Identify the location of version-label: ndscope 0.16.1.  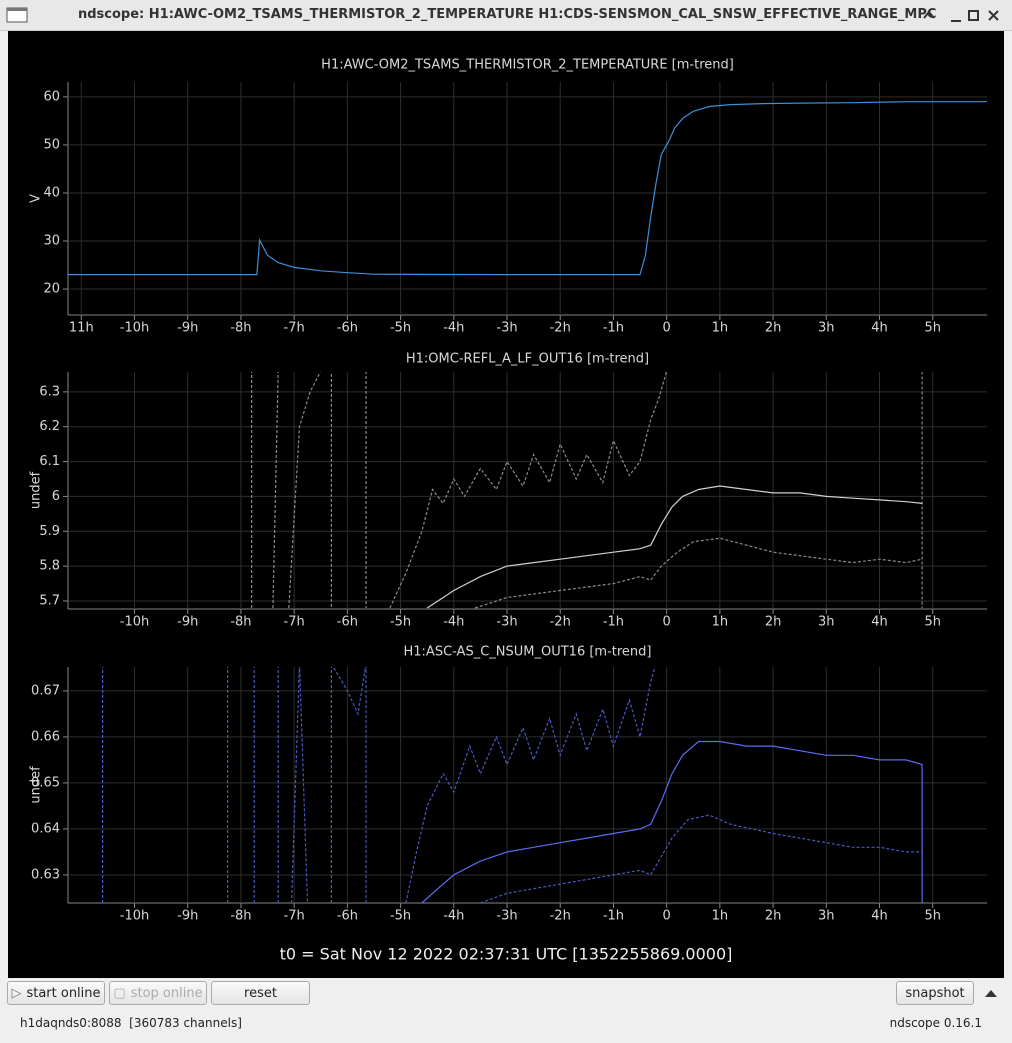
(935, 1023).